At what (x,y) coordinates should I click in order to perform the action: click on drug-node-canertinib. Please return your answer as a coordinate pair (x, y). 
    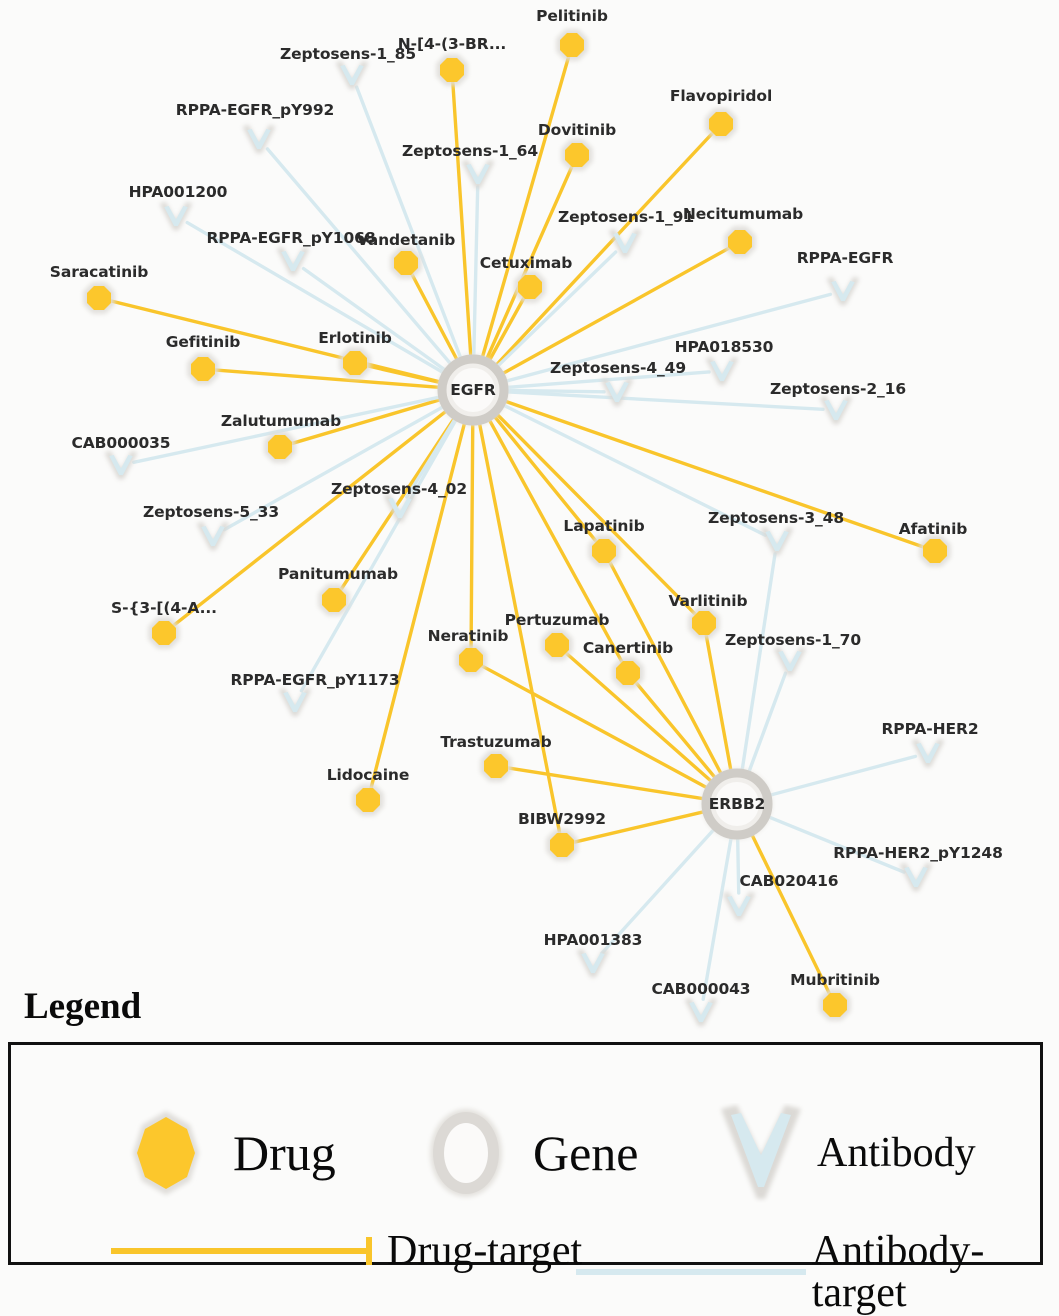
    Looking at the image, I should click on (628, 673).